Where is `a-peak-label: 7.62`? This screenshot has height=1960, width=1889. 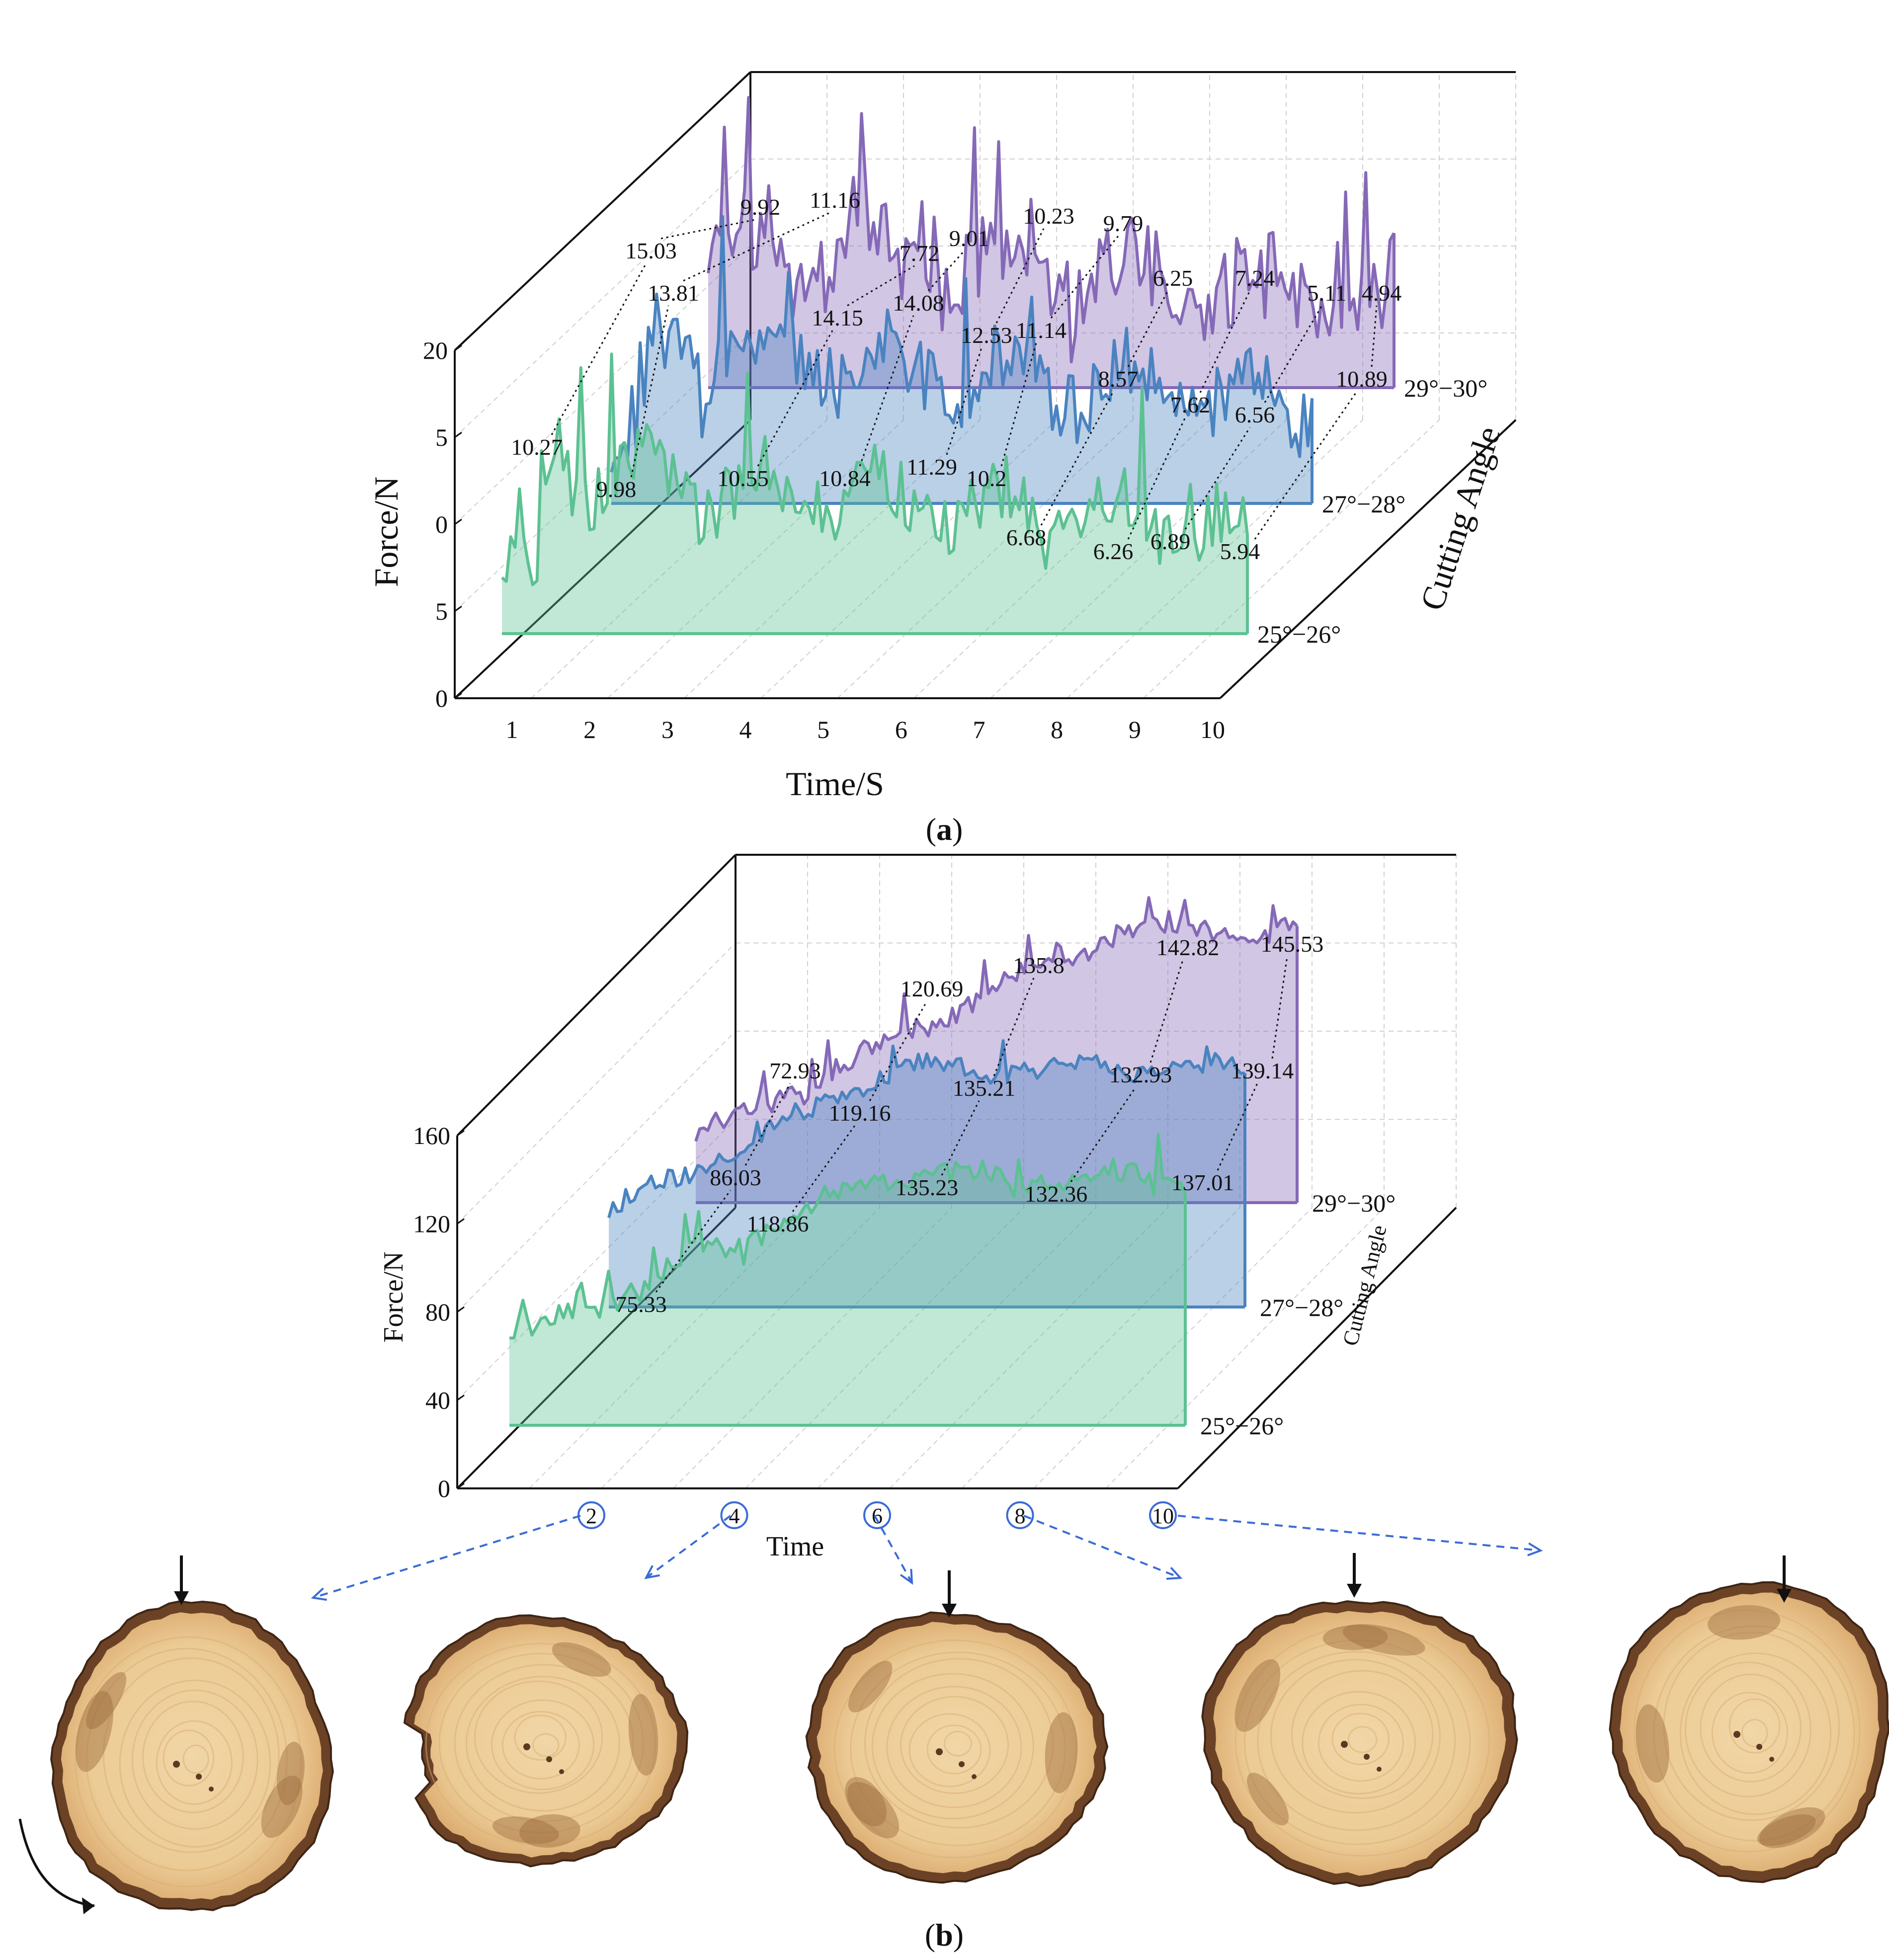
a-peak-label: 7.62 is located at coordinates (1190, 404).